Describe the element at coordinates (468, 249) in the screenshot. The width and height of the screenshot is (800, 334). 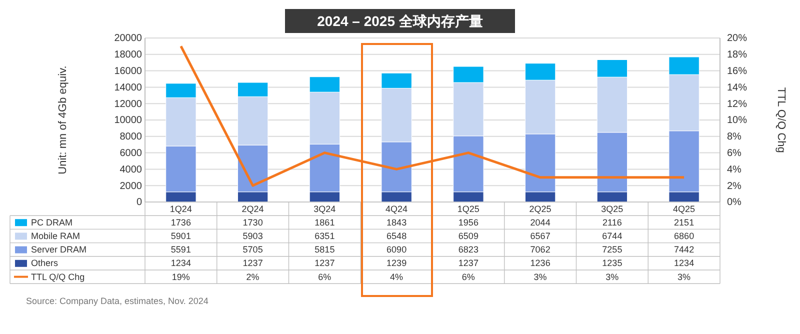
I see `data-label: 6823` at that location.